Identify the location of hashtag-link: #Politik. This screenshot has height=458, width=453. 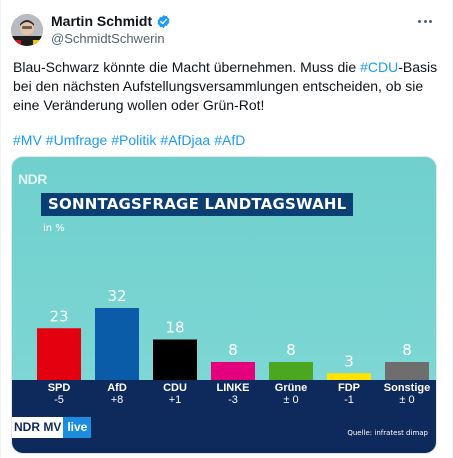
(134, 140).